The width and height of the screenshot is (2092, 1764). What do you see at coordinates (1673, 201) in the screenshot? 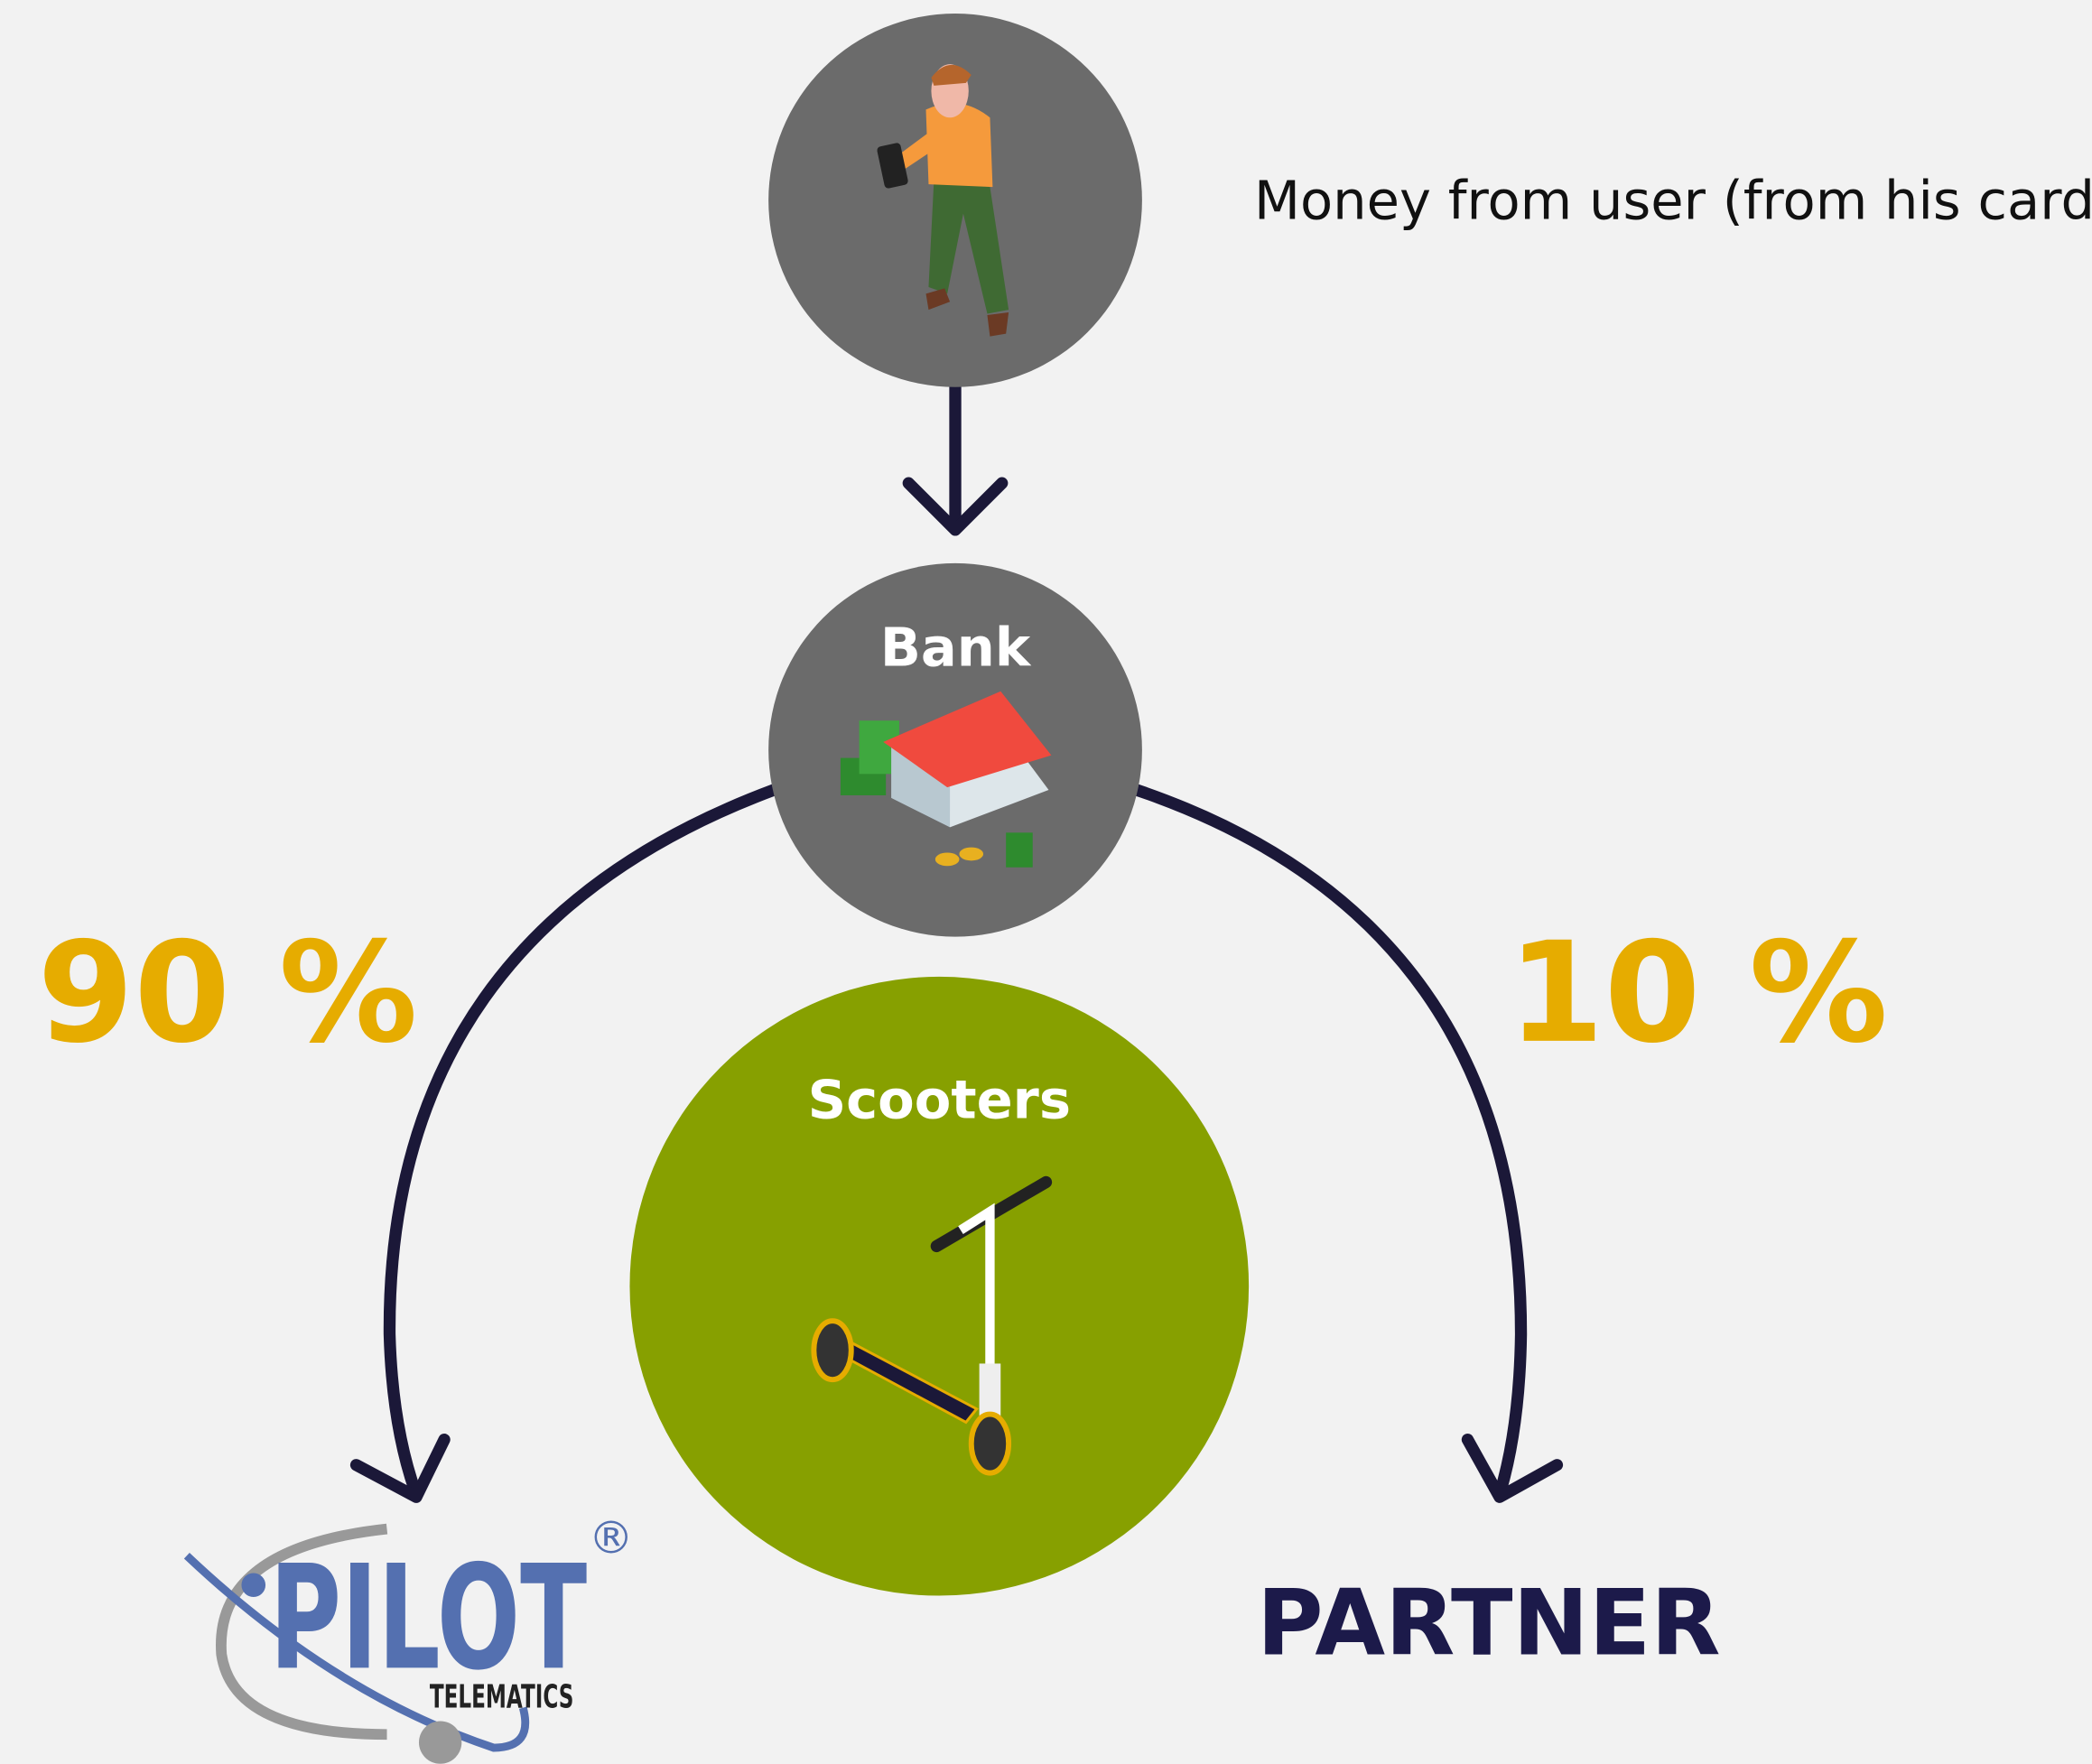
I see `caption: Money from user (from his card)` at bounding box center [1673, 201].